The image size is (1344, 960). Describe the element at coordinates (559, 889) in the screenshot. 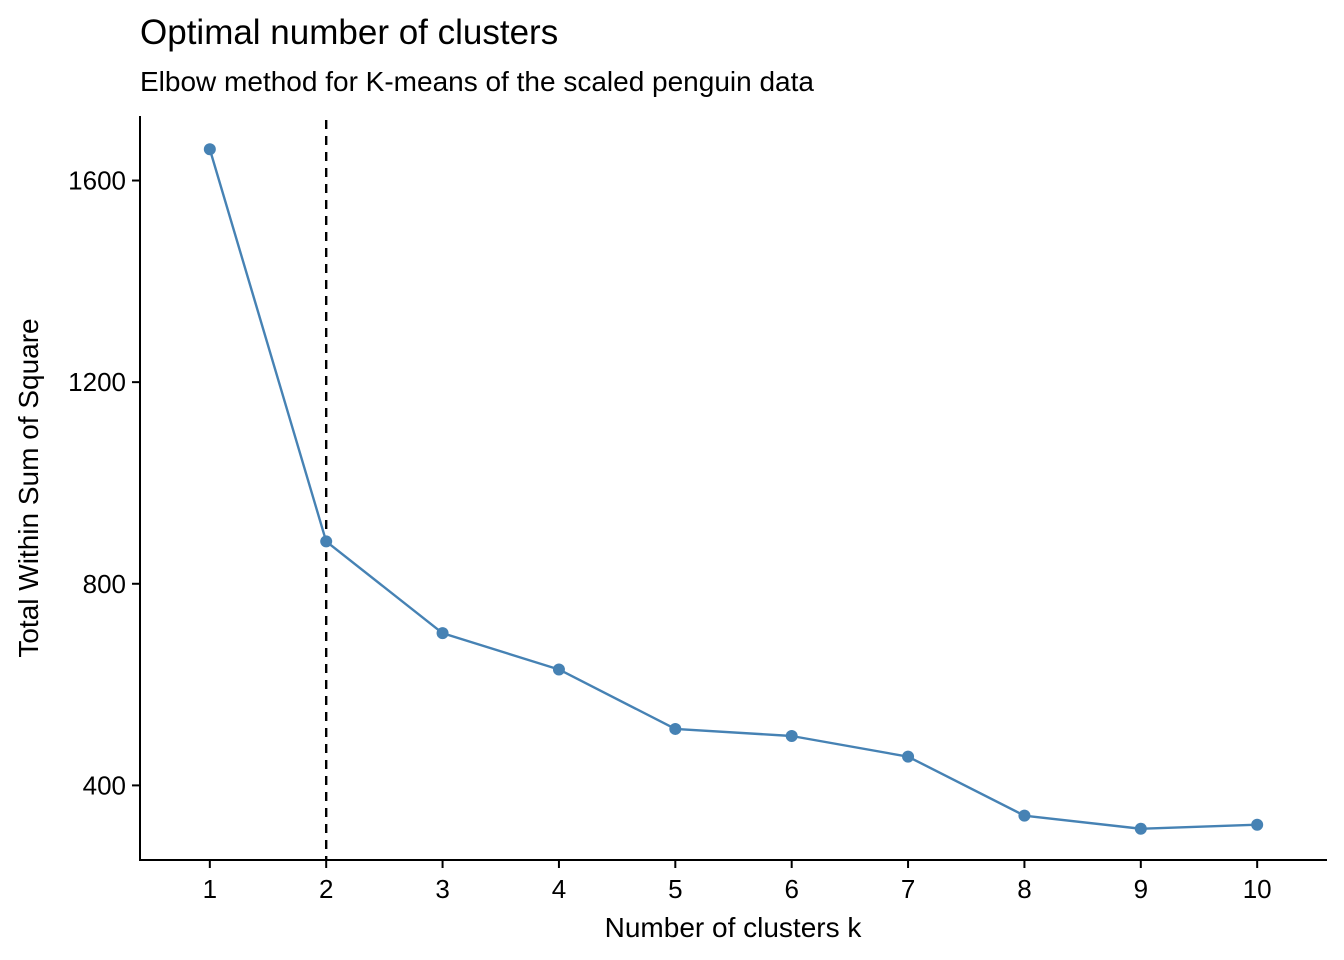

I see `x-tick-label: 4` at that location.